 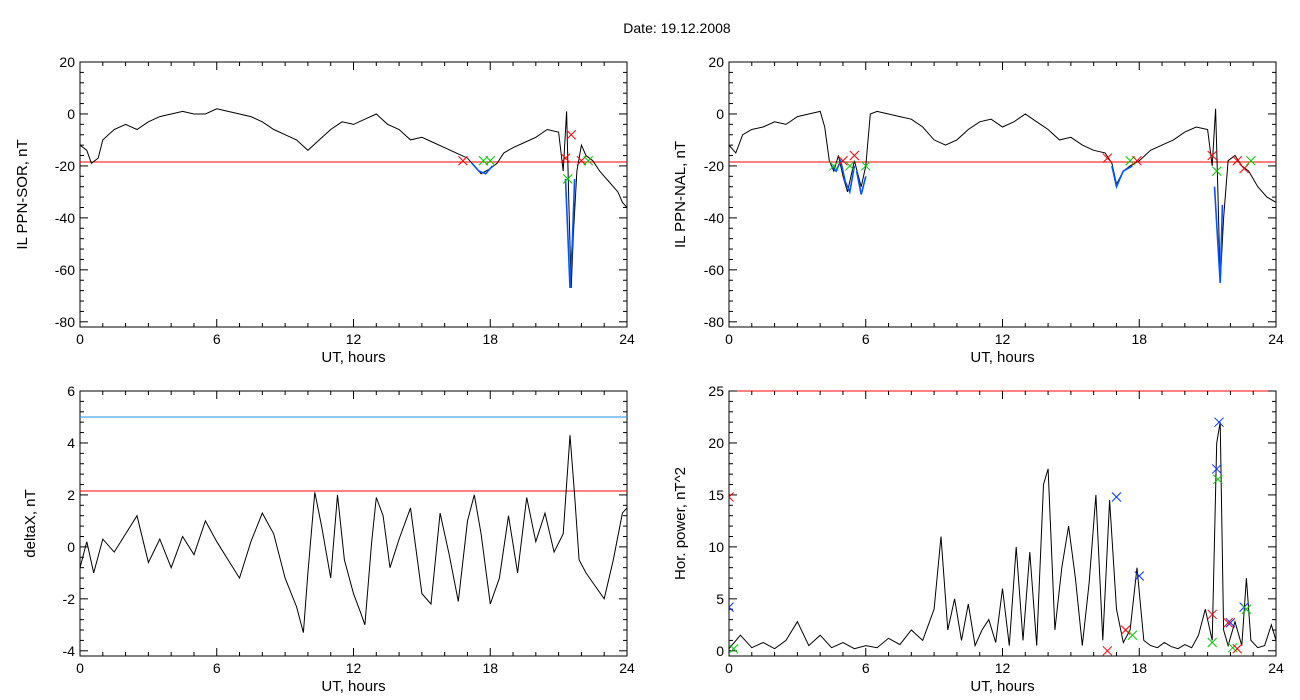 I want to click on y-tick-label: 2, so click(x=71, y=495).